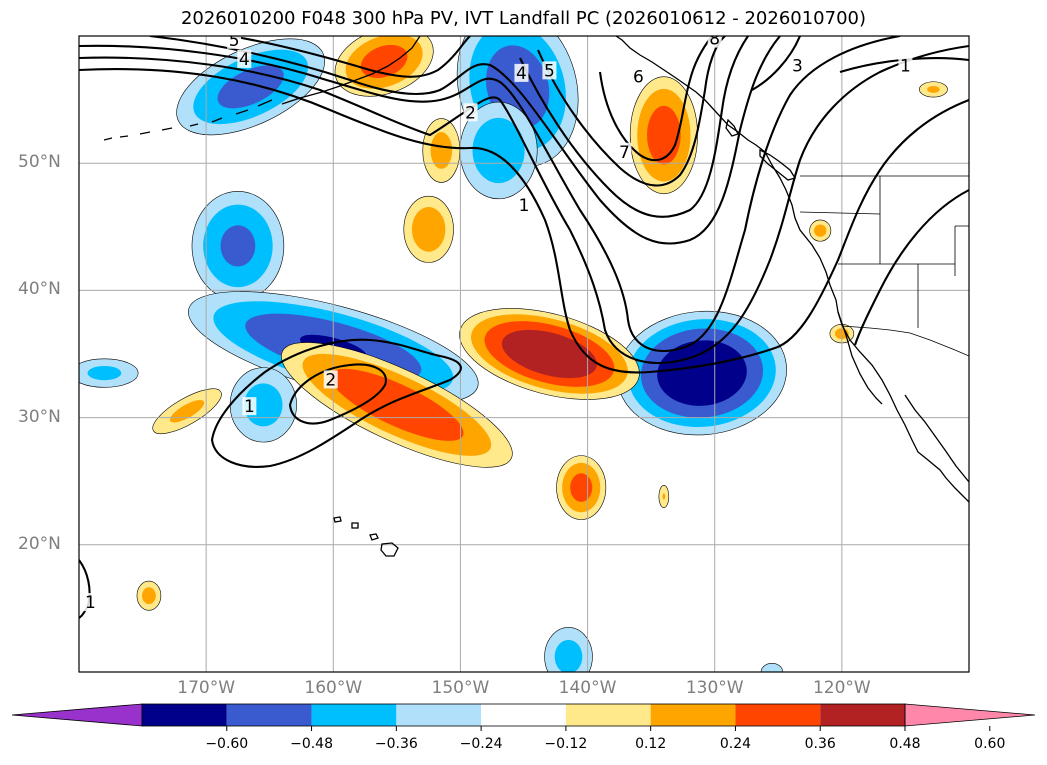  What do you see at coordinates (638, 78) in the screenshot?
I see `contour-label: 6` at bounding box center [638, 78].